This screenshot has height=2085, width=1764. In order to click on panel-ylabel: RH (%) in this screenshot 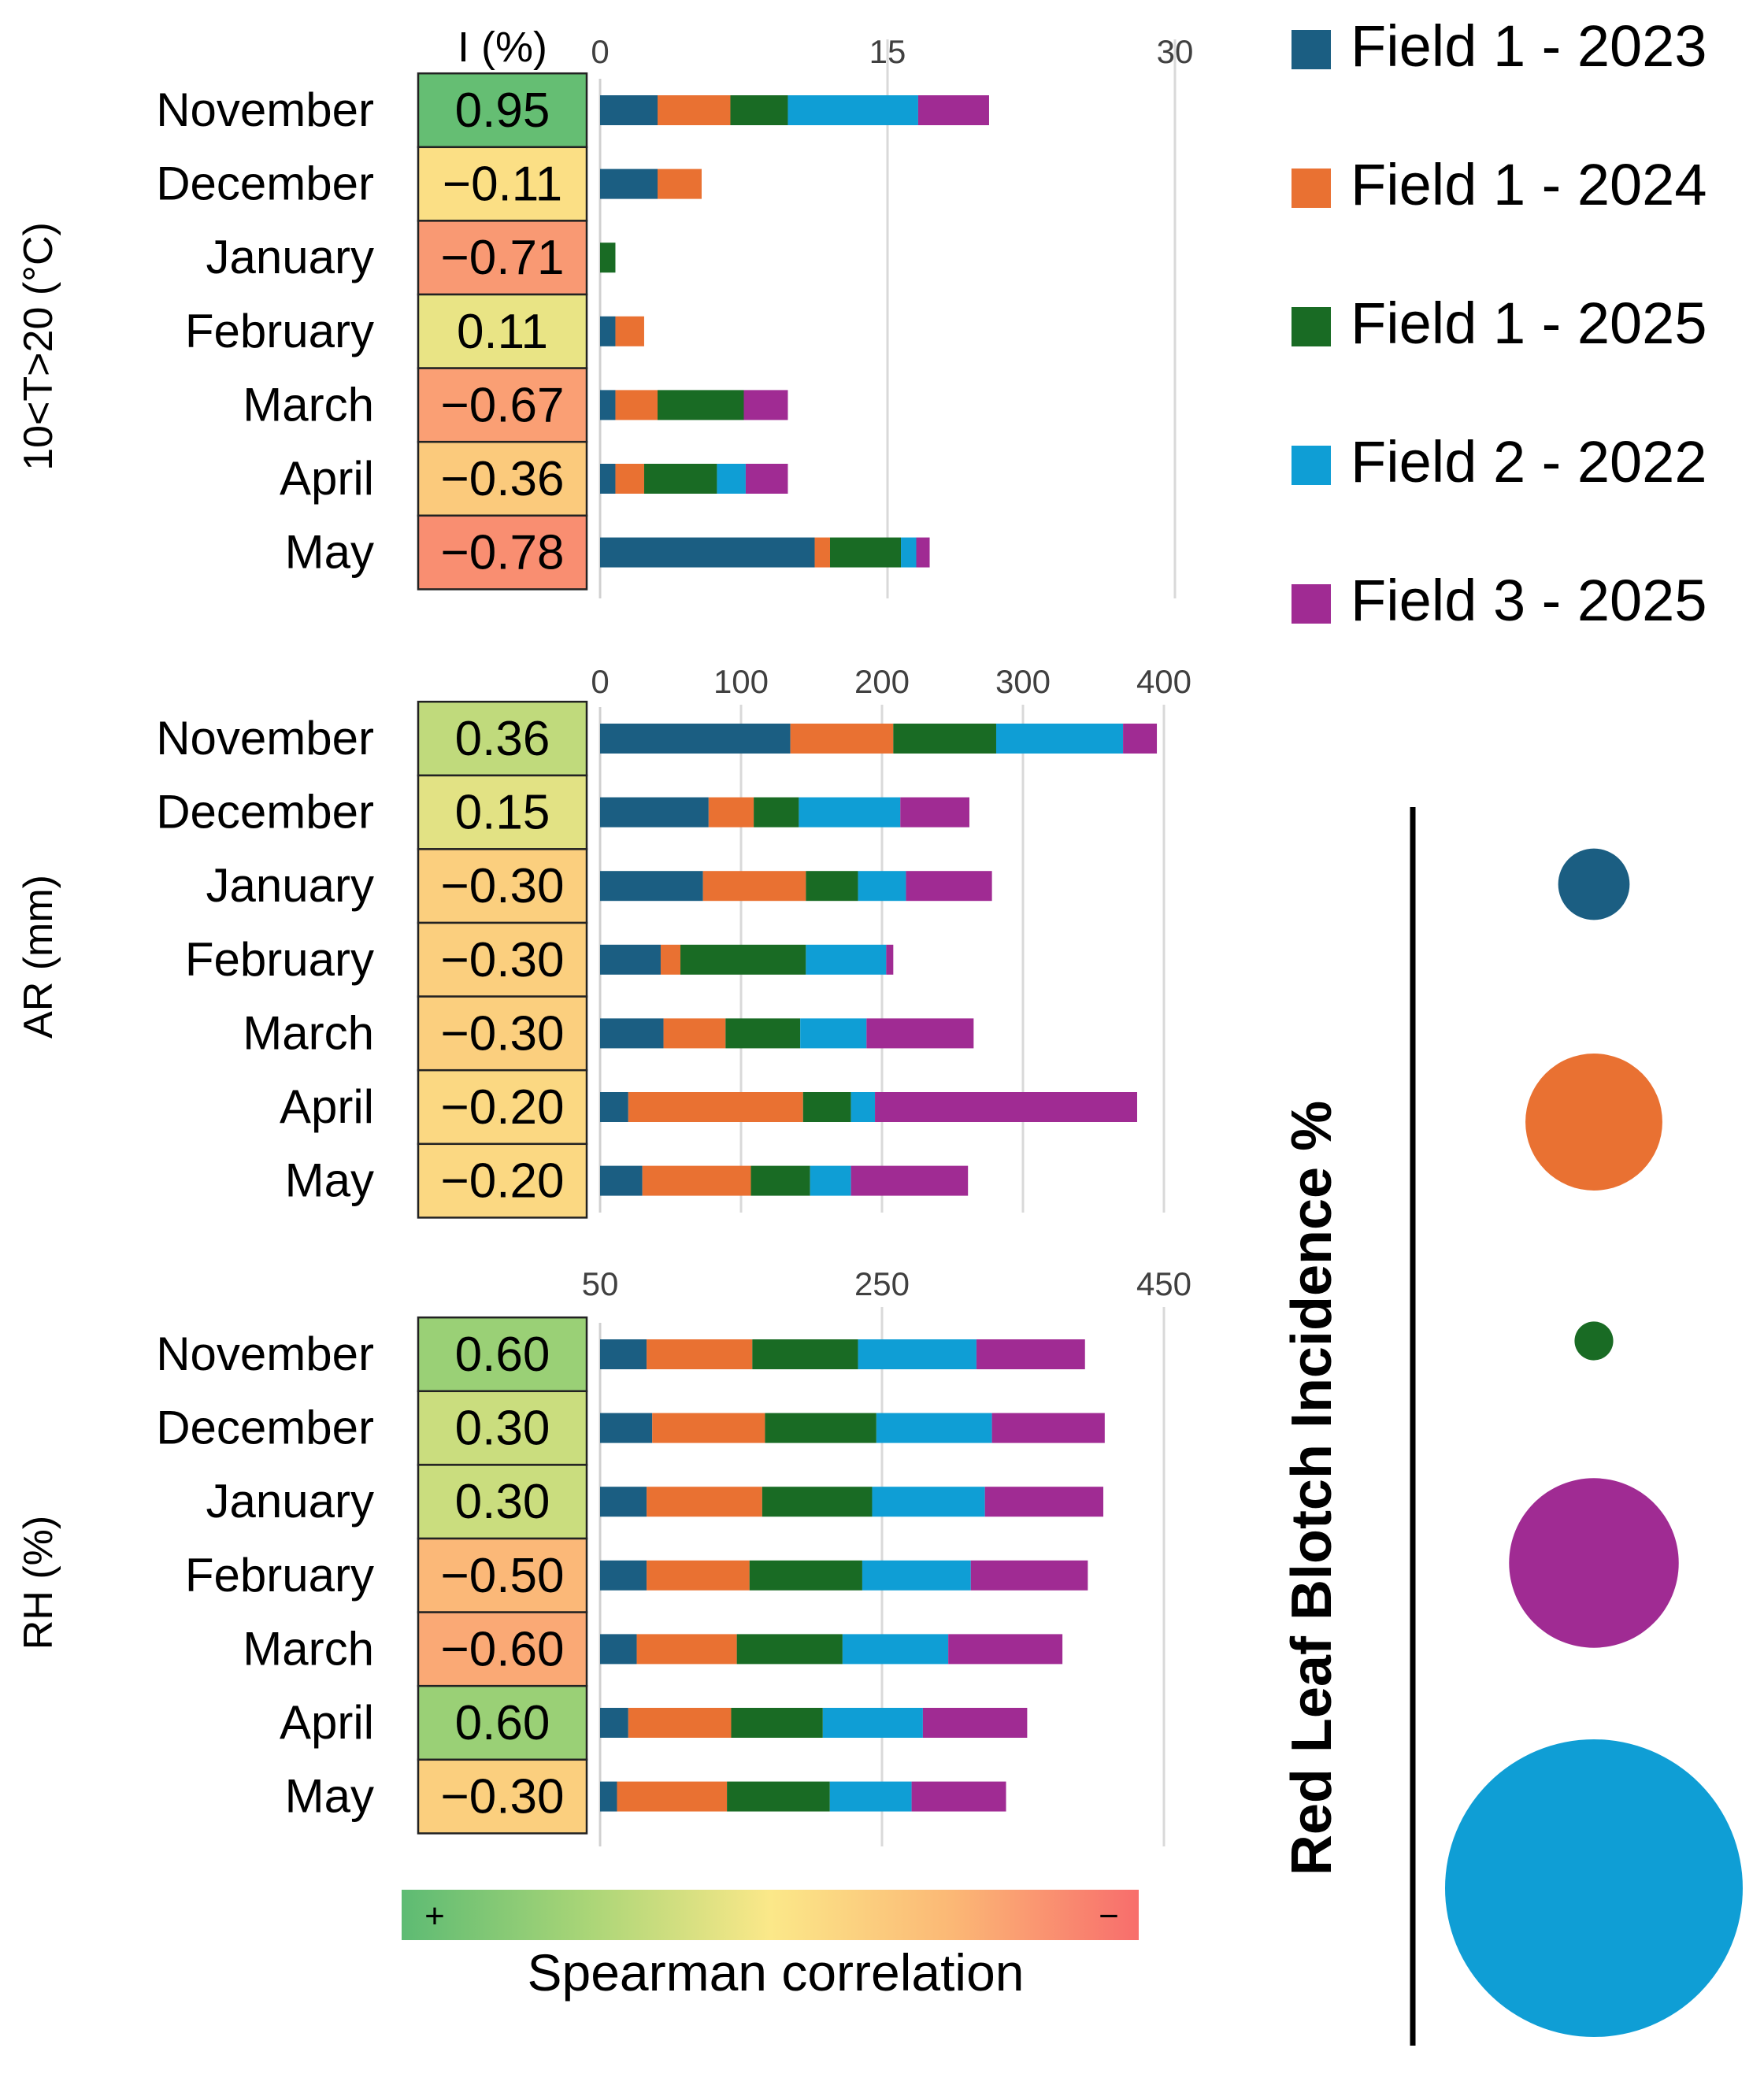, I will do `click(38, 1583)`.